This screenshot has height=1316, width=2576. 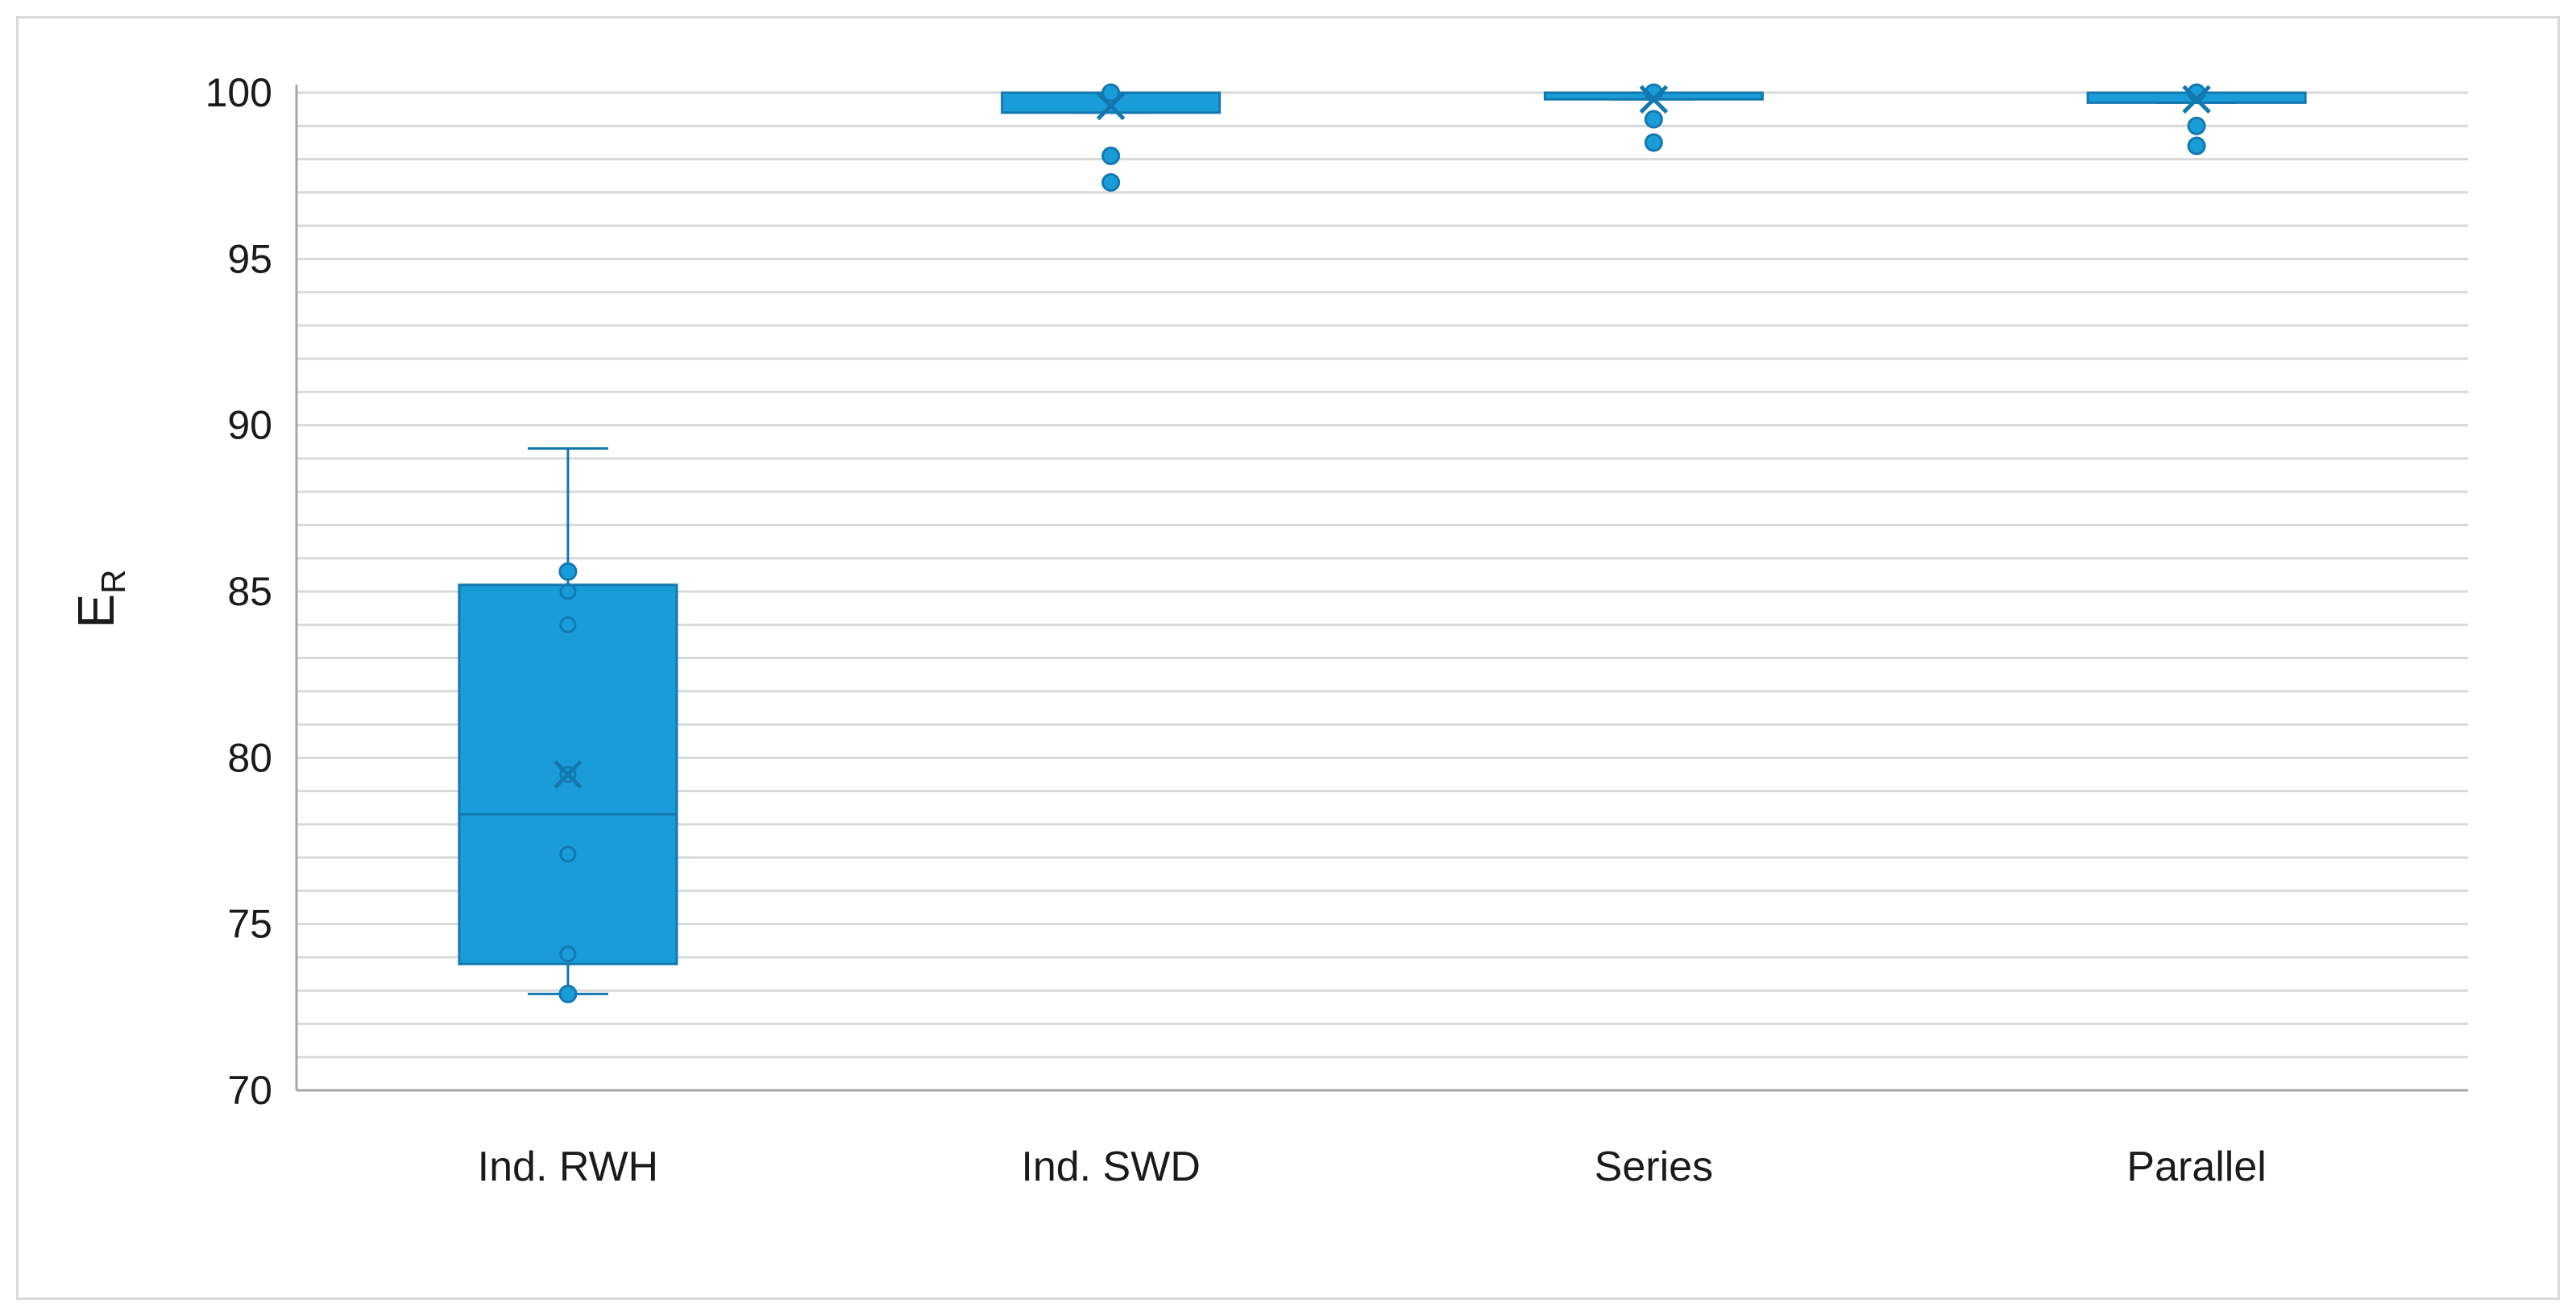 I want to click on y-tick-label: 100, so click(x=238, y=92).